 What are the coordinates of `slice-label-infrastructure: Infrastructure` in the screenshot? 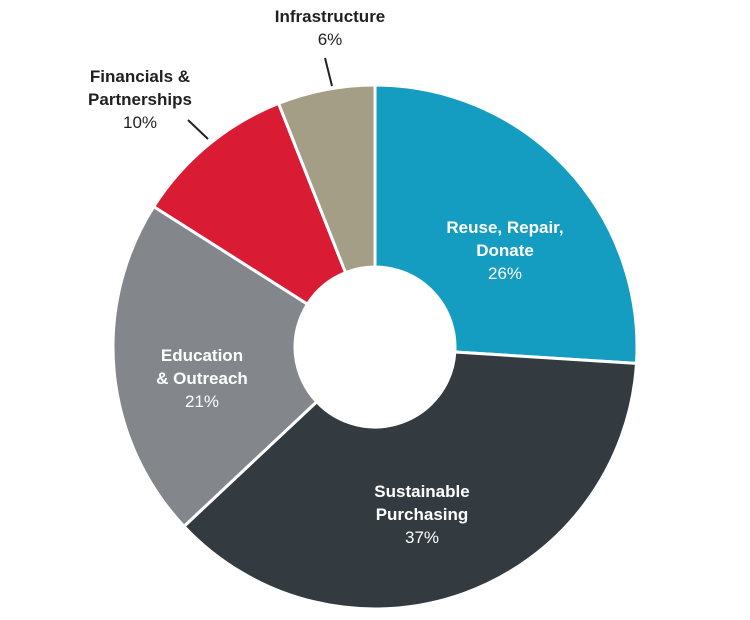 It's located at (330, 16).